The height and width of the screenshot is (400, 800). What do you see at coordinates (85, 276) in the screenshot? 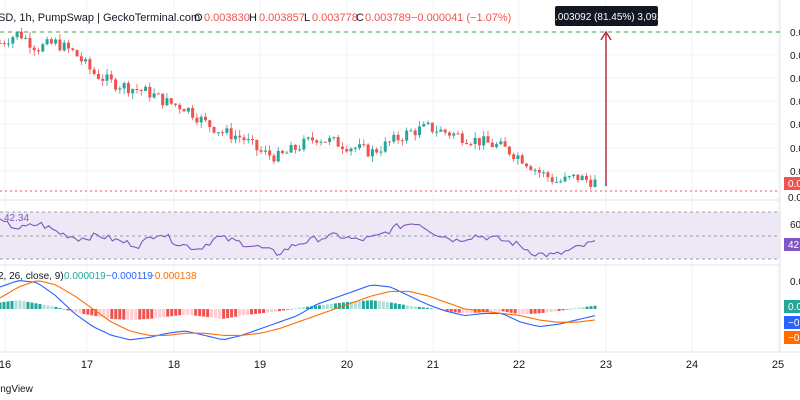
I see `macd-hist-value: 0.000019` at bounding box center [85, 276].